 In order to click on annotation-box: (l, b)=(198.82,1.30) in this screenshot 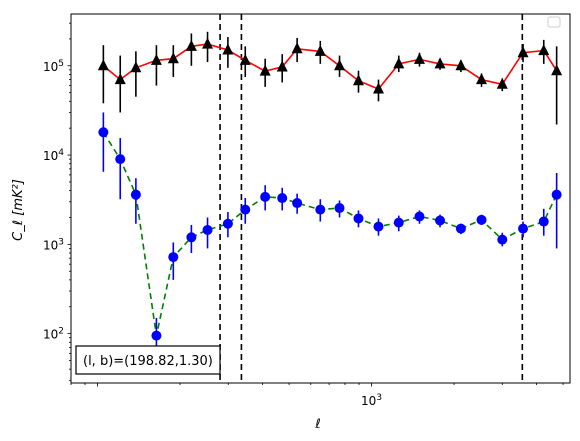, I will do `click(148, 360)`.